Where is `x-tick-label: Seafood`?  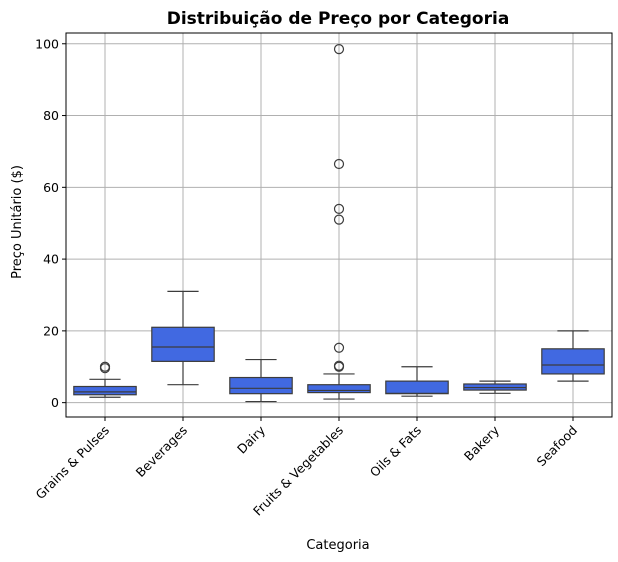 x-tick-label: Seafood is located at coordinates (557, 446).